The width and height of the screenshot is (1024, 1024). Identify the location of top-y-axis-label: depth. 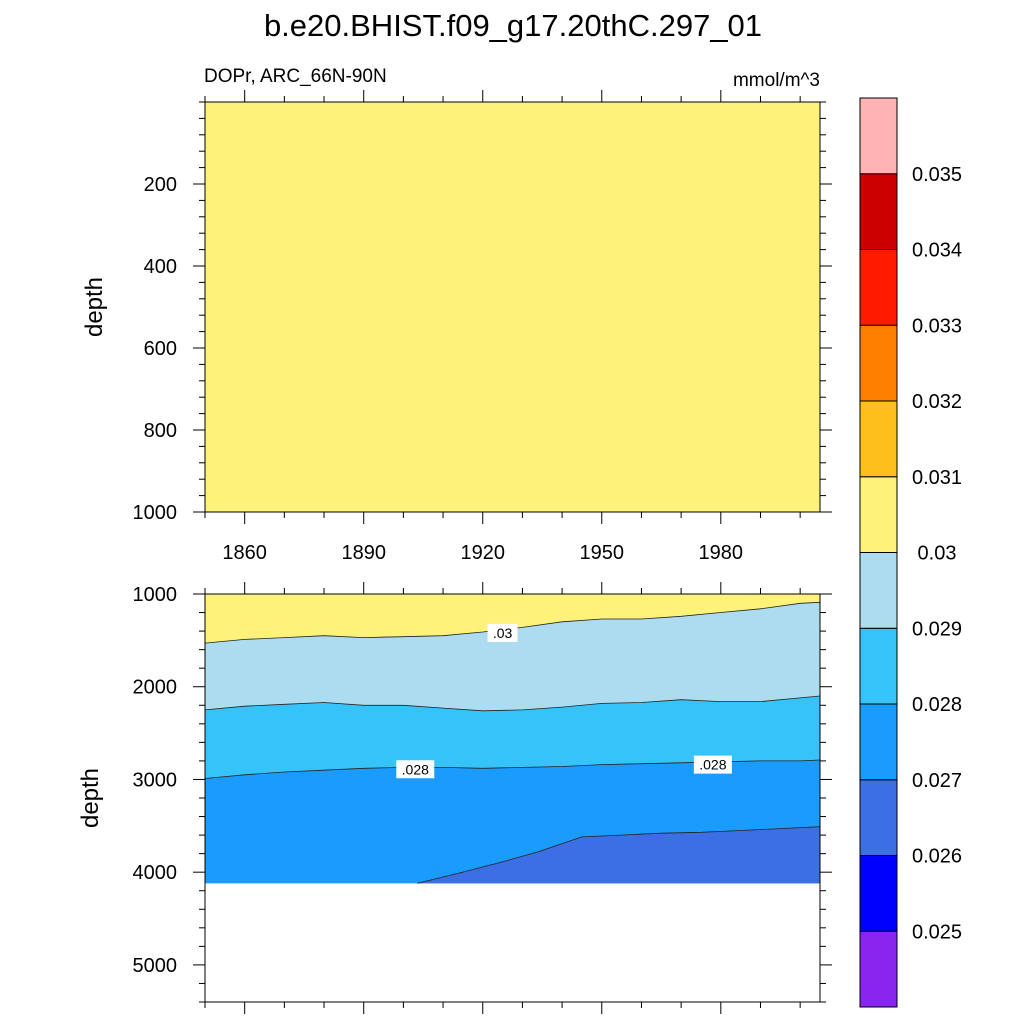
(94, 307).